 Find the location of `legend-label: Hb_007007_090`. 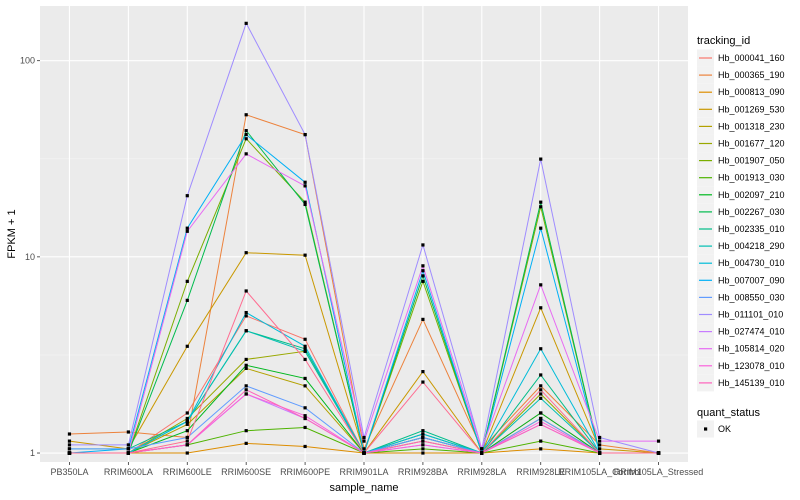

legend-label: Hb_007007_090 is located at coordinates (751, 280).